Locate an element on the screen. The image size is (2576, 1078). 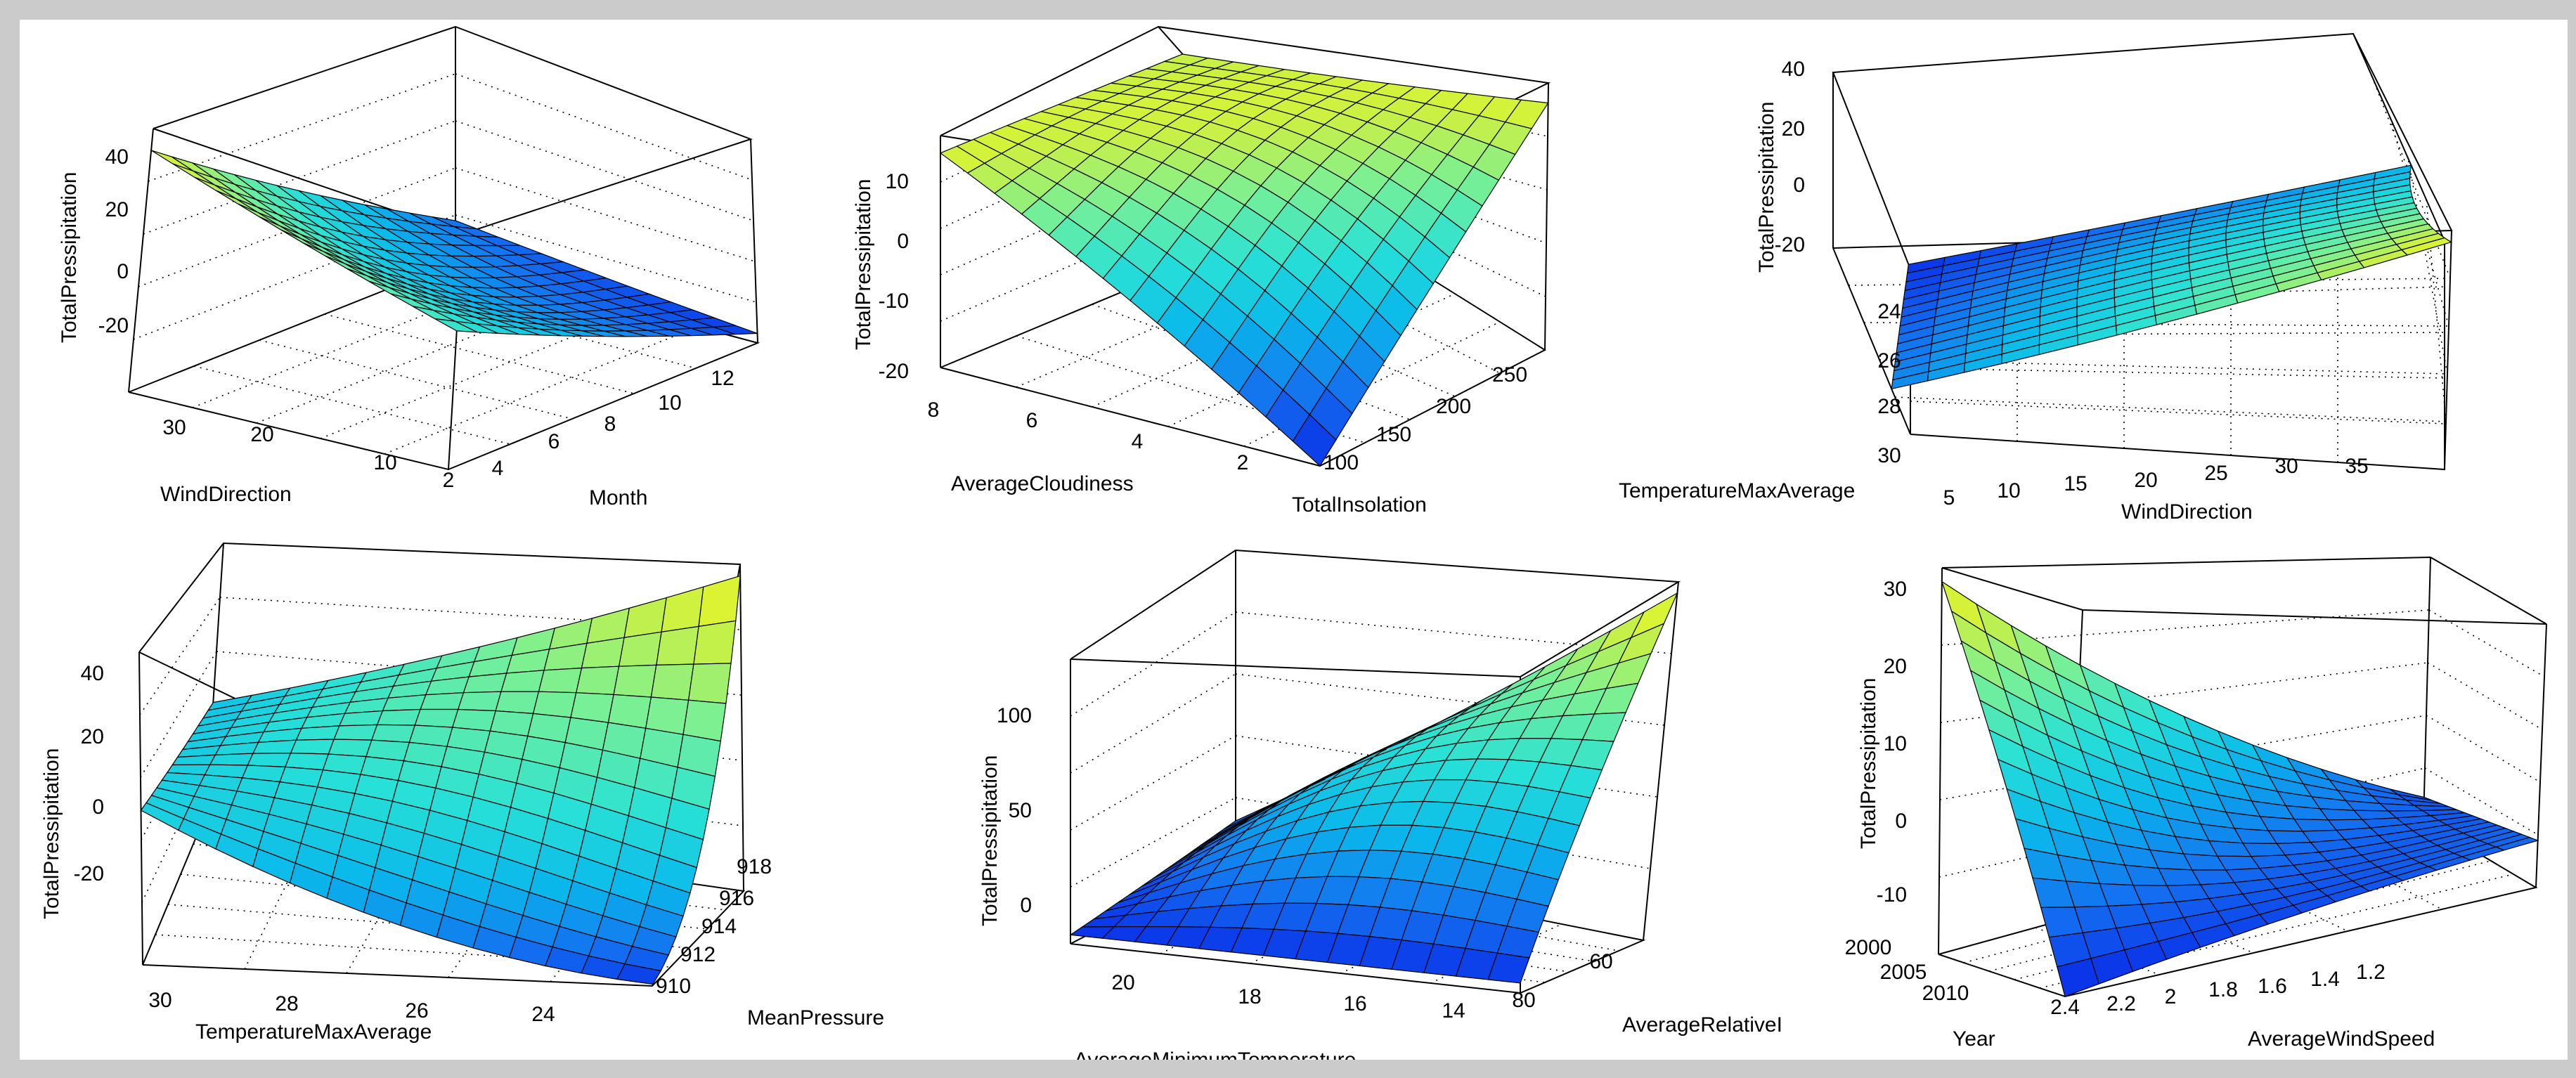
x-tick-label: 2005 is located at coordinates (1904, 972).